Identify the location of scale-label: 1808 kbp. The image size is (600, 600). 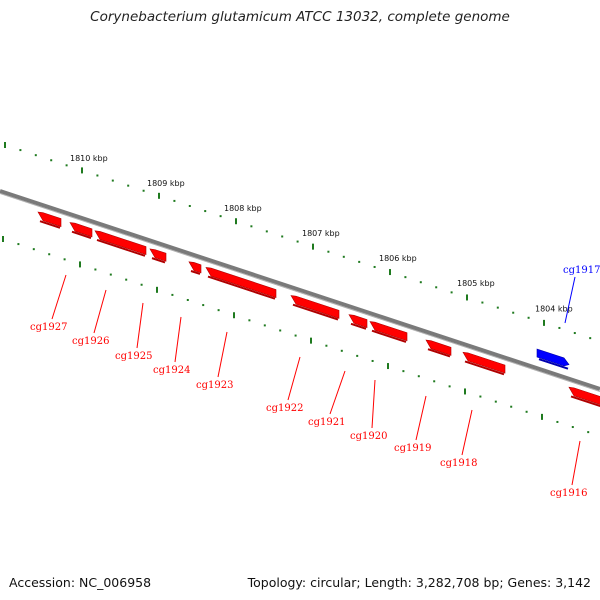
(243, 208).